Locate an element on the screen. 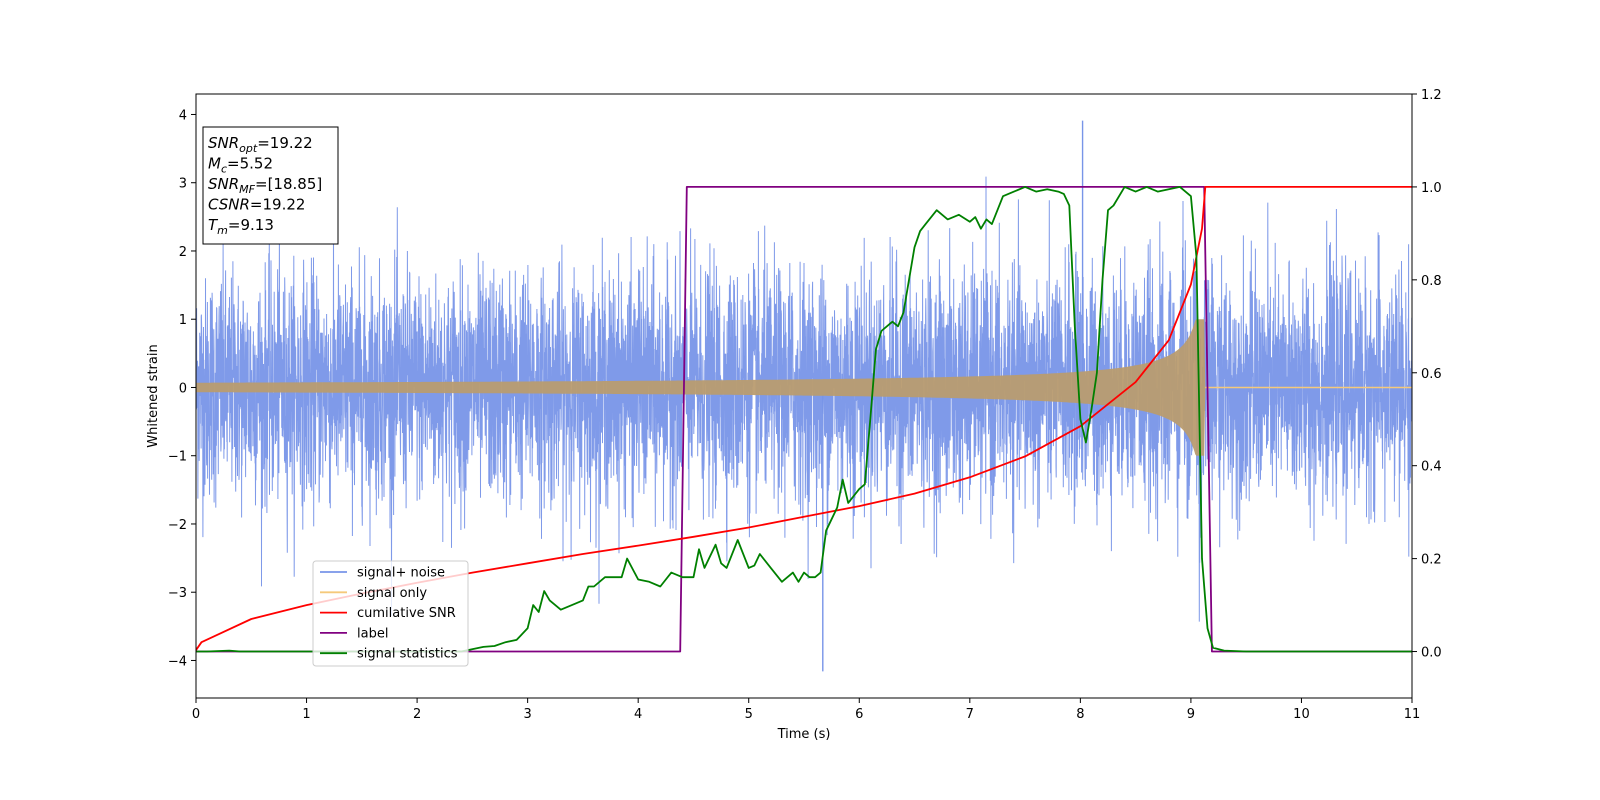 The image size is (1600, 800). legend-entry: label is located at coordinates (372, 633).